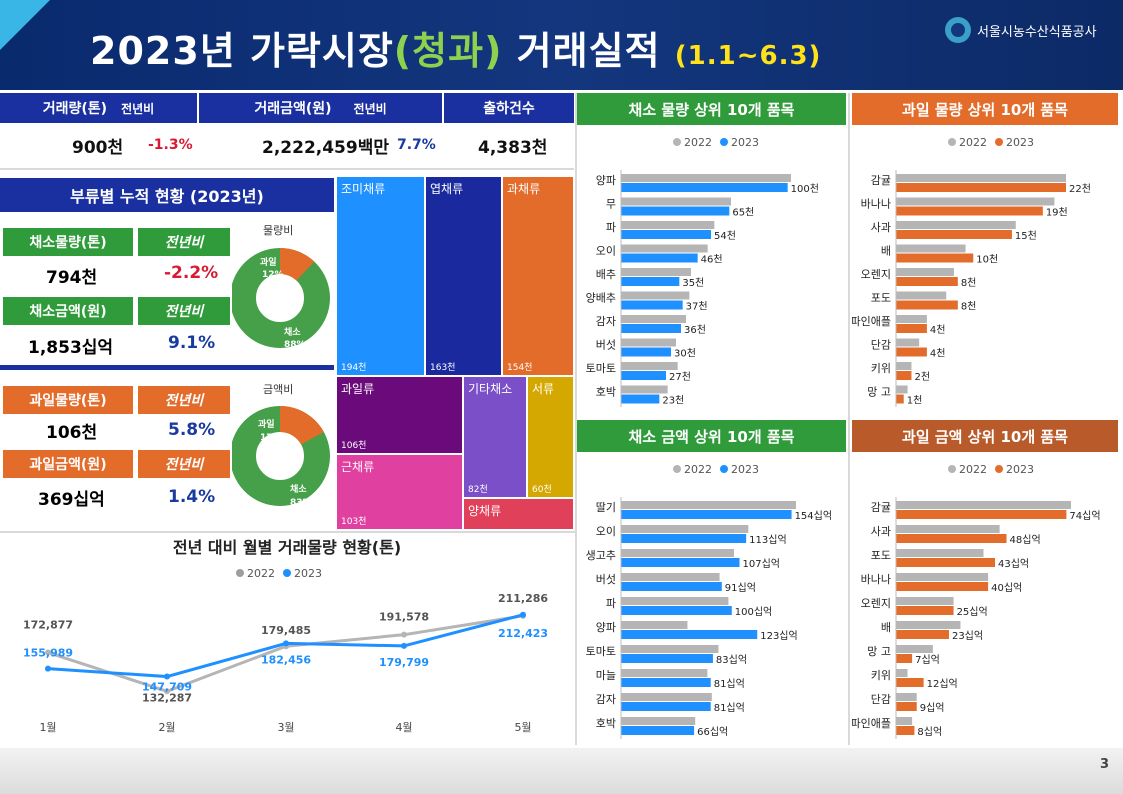 Image resolution: width=1123 pixels, height=794 pixels. Describe the element at coordinates (485, 511) in the screenshot. I see `treemap-label: 양채류` at that location.